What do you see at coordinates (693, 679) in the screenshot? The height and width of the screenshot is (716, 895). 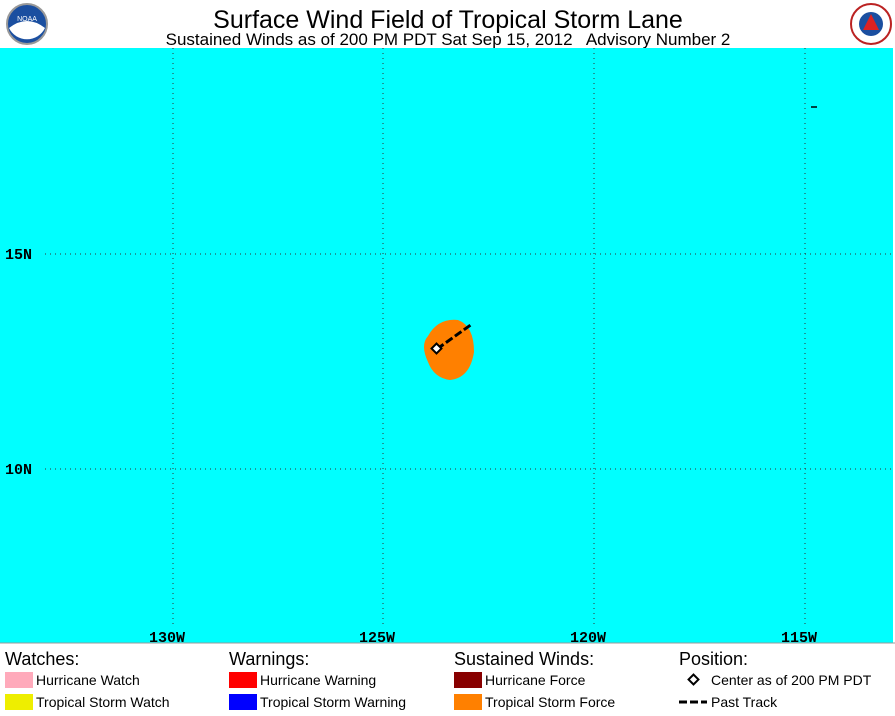 I see `legend-center-symbol` at bounding box center [693, 679].